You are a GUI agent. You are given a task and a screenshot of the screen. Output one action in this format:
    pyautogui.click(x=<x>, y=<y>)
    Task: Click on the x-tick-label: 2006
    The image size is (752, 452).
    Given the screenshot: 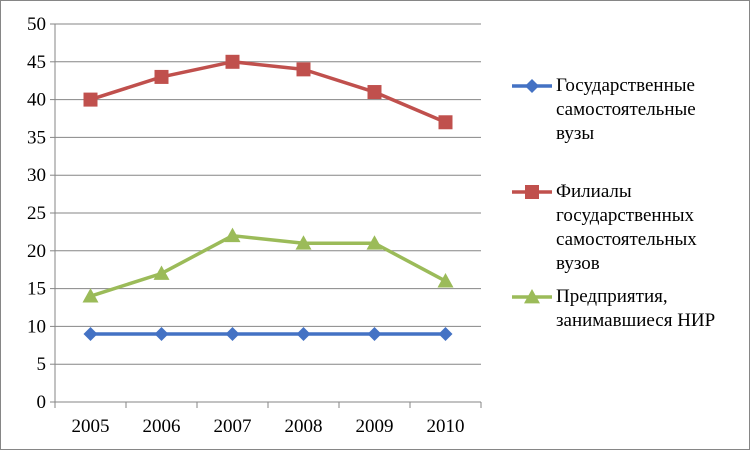 What is the action you would take?
    pyautogui.click(x=162, y=426)
    